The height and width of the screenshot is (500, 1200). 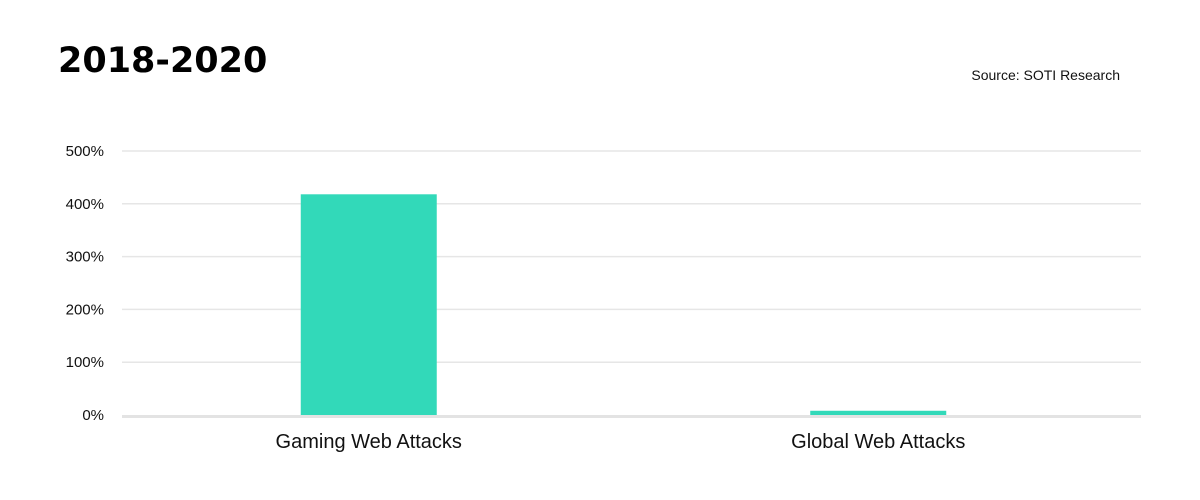 I want to click on y-tick-label: 0%, so click(x=93, y=415).